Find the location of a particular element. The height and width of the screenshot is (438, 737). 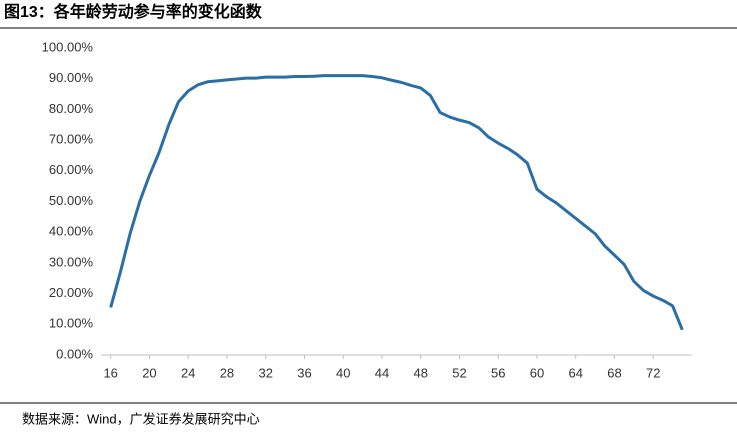

x-tick-label: 52 is located at coordinates (459, 372).